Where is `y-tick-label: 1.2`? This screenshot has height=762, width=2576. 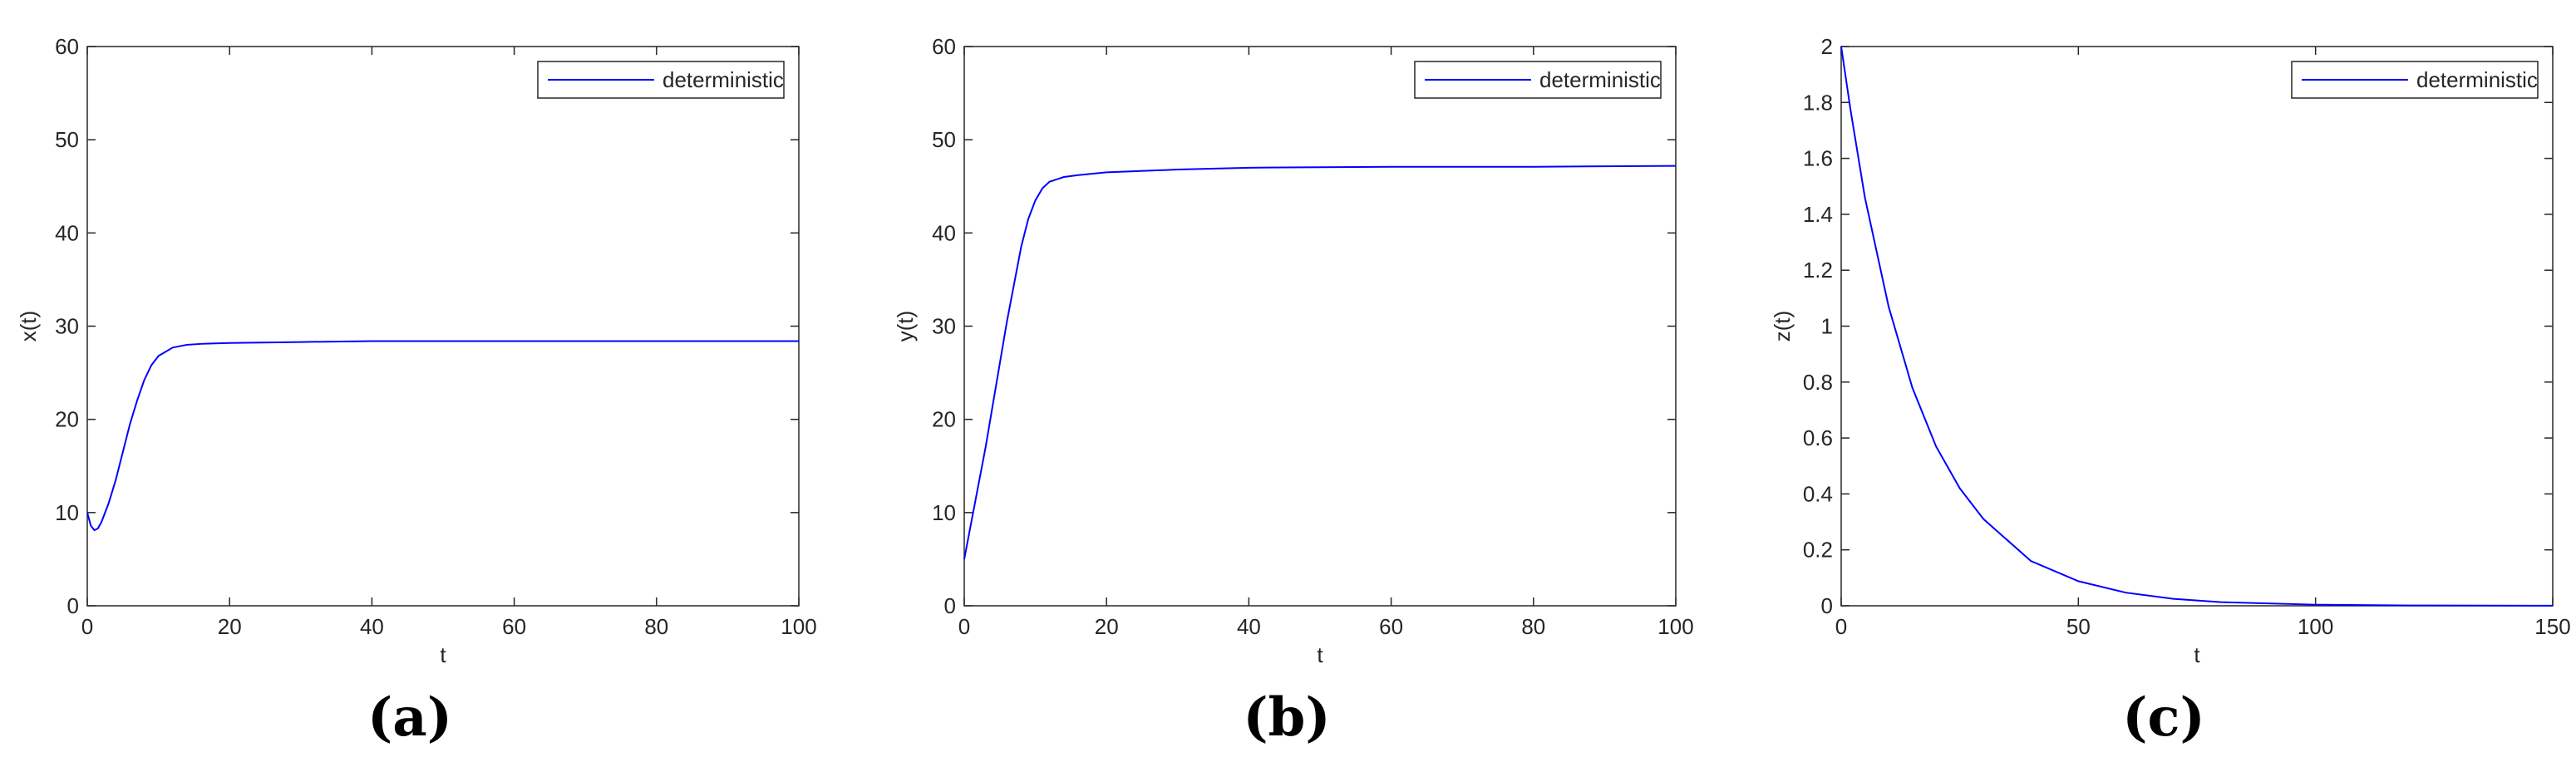
y-tick-label: 1.2 is located at coordinates (1818, 270).